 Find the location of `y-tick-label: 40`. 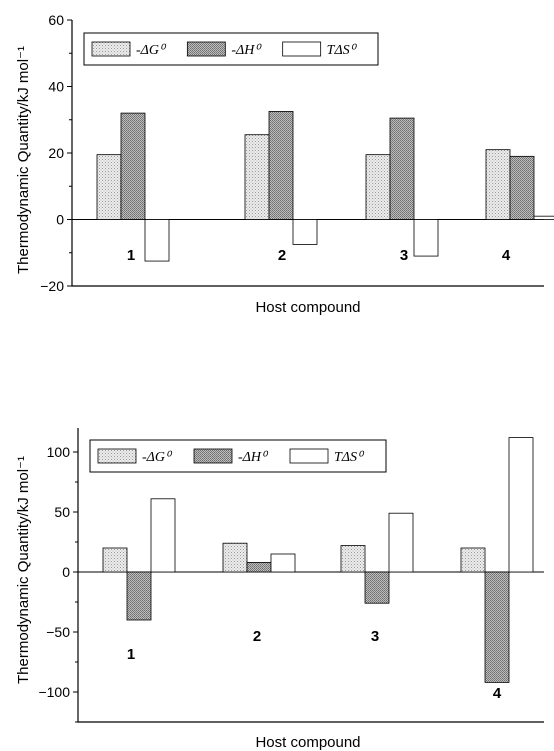

y-tick-label: 40 is located at coordinates (56, 87).